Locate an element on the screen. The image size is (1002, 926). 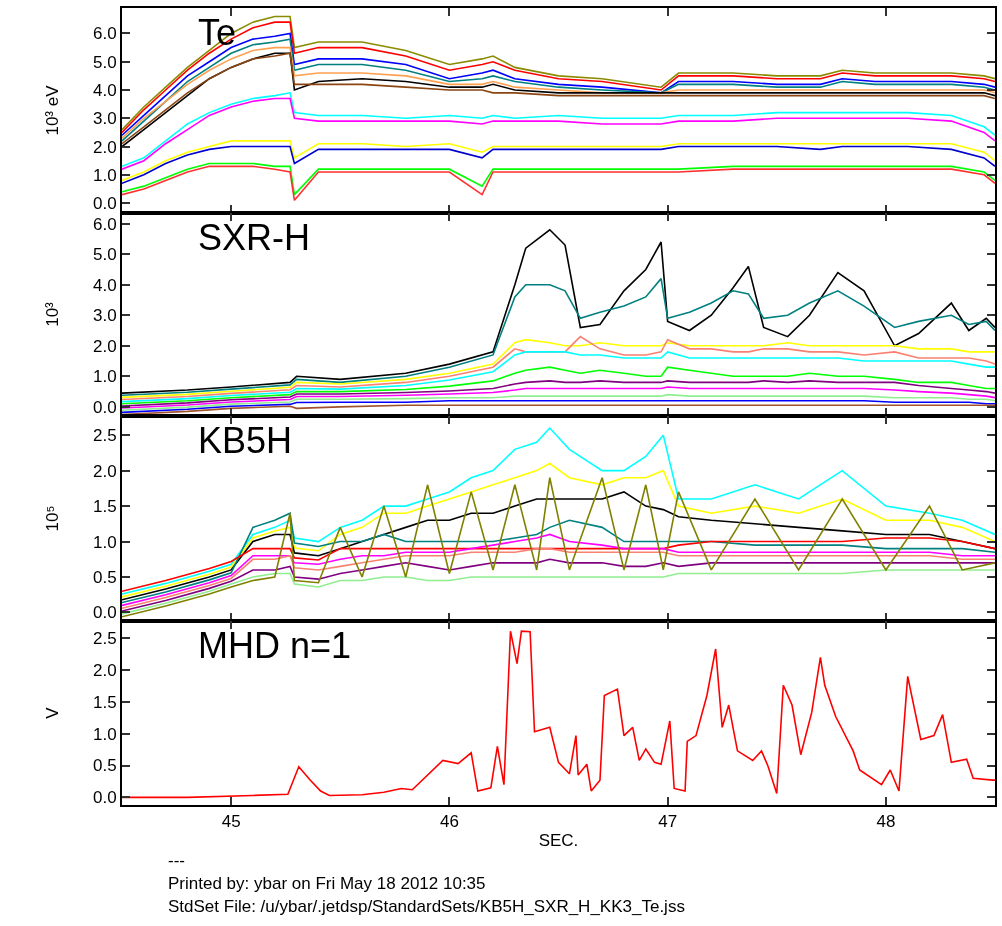
y-axis-title: 10³ is located at coordinates (53, 314).